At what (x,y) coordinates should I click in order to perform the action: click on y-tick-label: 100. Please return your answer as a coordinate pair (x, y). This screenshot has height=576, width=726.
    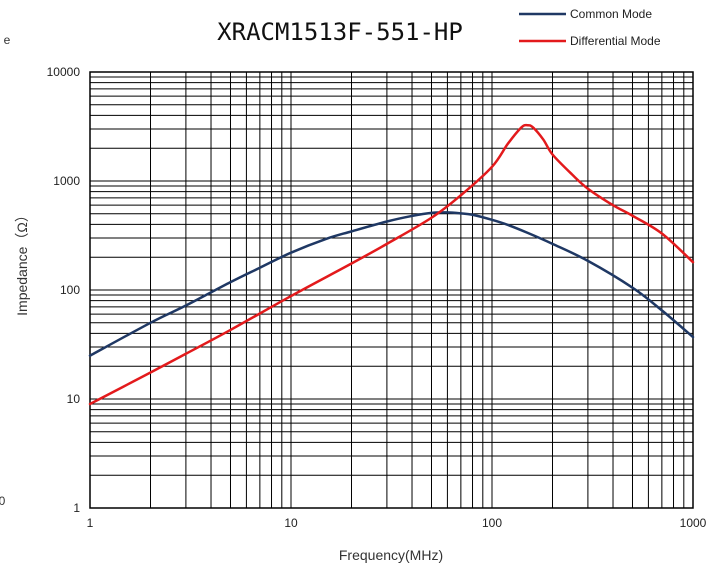
    Looking at the image, I should click on (70, 290).